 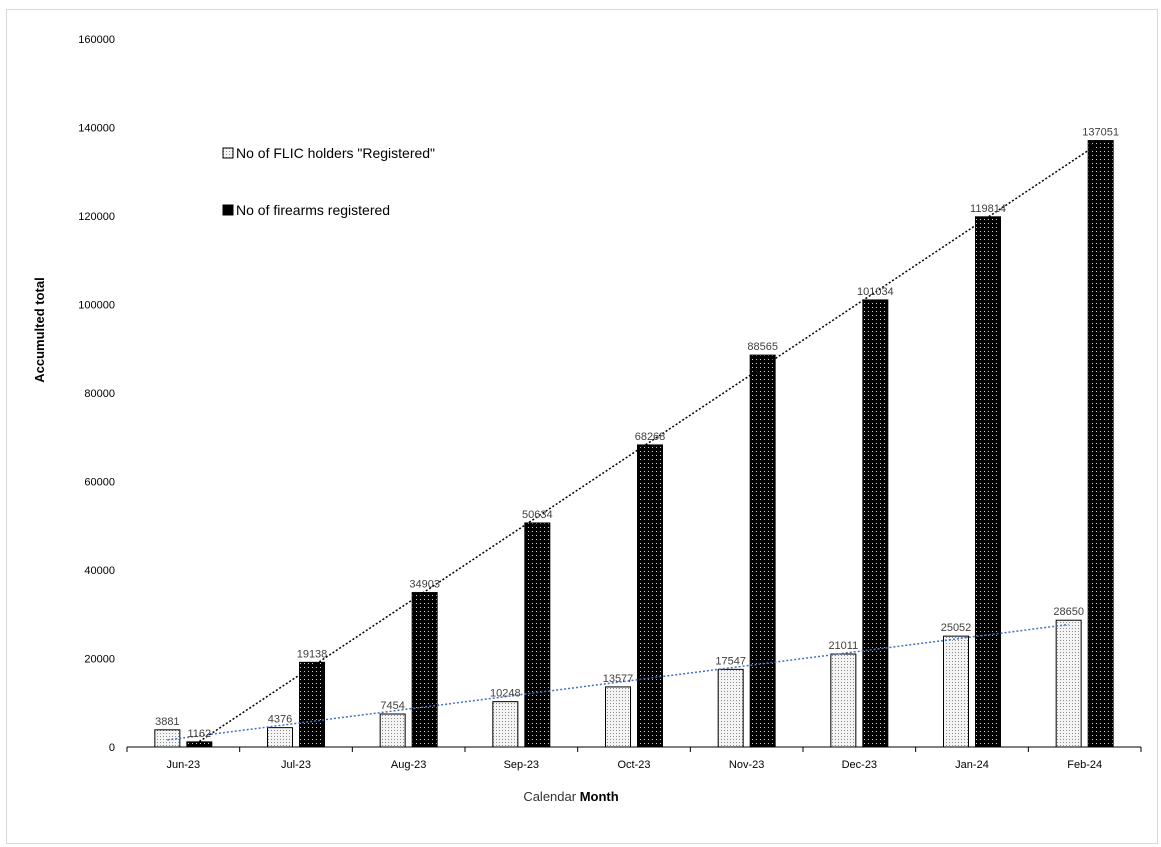 I want to click on data-label: 25052, so click(x=956, y=628).